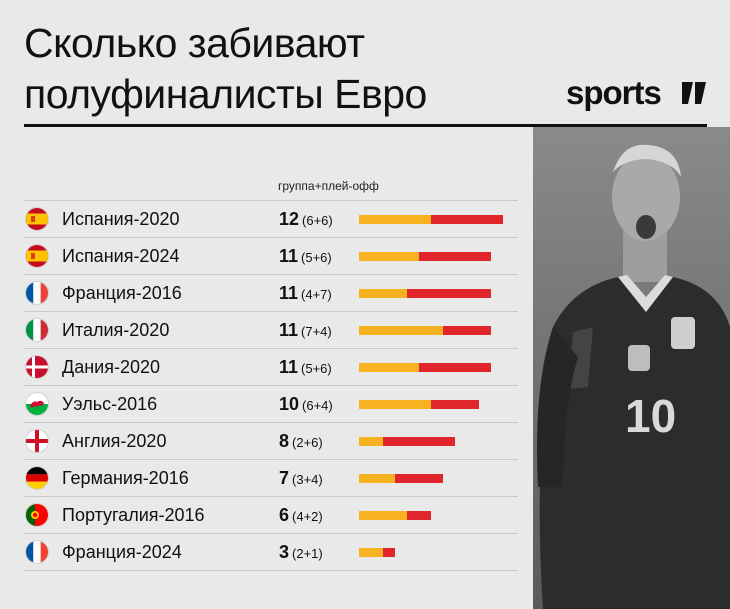 This screenshot has width=730, height=609. I want to click on total-value: 11 (7+4), so click(305, 330).